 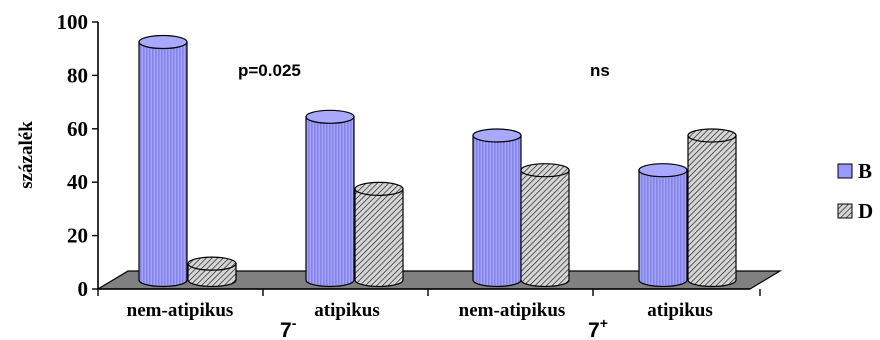 I want to click on x-axis-category-labels: nem-atipikus atipikus nem-atipikus atipikus, so click(x=420, y=310).